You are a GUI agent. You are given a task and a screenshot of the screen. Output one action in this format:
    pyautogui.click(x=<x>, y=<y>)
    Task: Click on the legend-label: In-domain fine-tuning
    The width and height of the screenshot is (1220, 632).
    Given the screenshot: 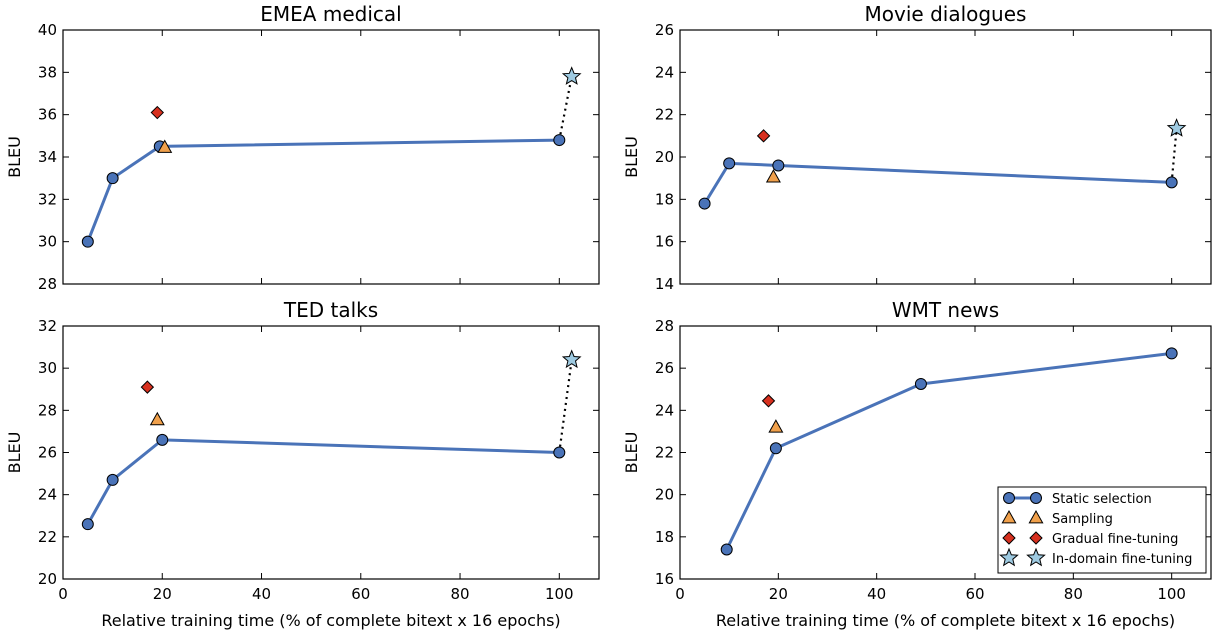 What is the action you would take?
    pyautogui.click(x=1122, y=559)
    